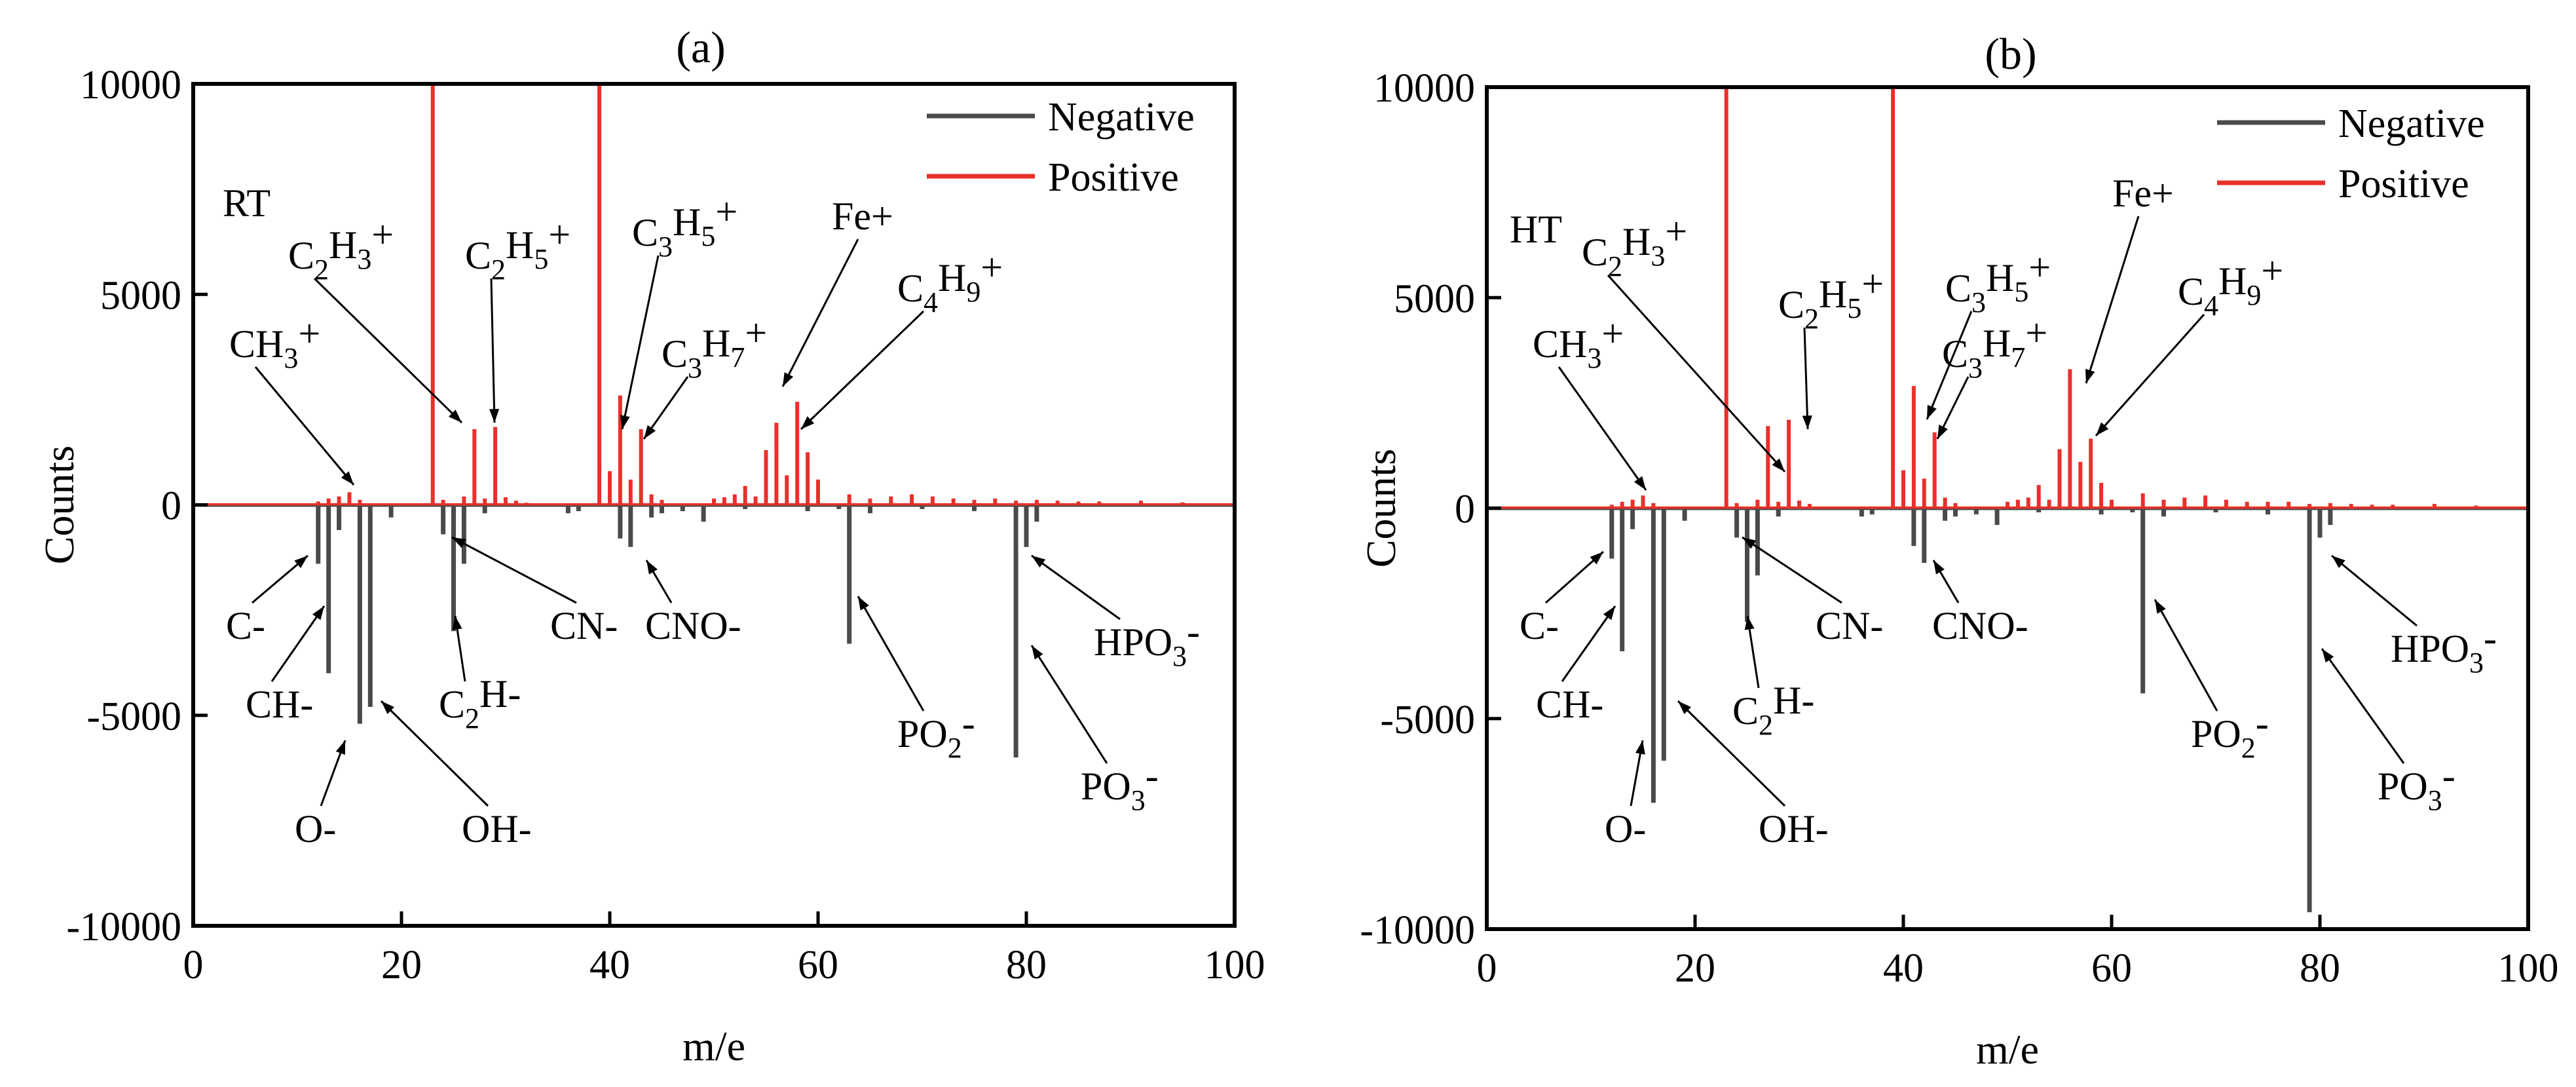 The image size is (2576, 1087). I want to click on x-tick-label: 80, so click(2320, 968).